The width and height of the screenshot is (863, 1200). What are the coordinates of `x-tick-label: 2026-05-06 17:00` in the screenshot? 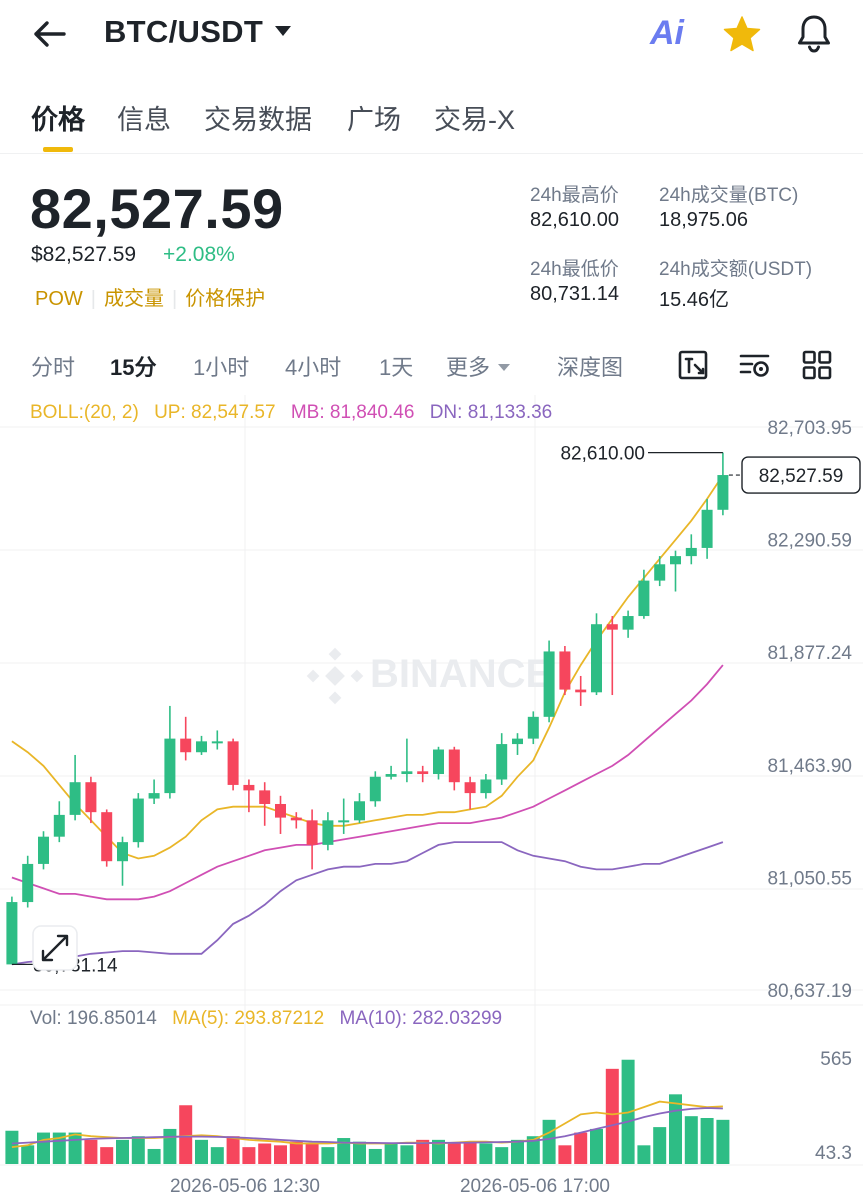 It's located at (535, 1186).